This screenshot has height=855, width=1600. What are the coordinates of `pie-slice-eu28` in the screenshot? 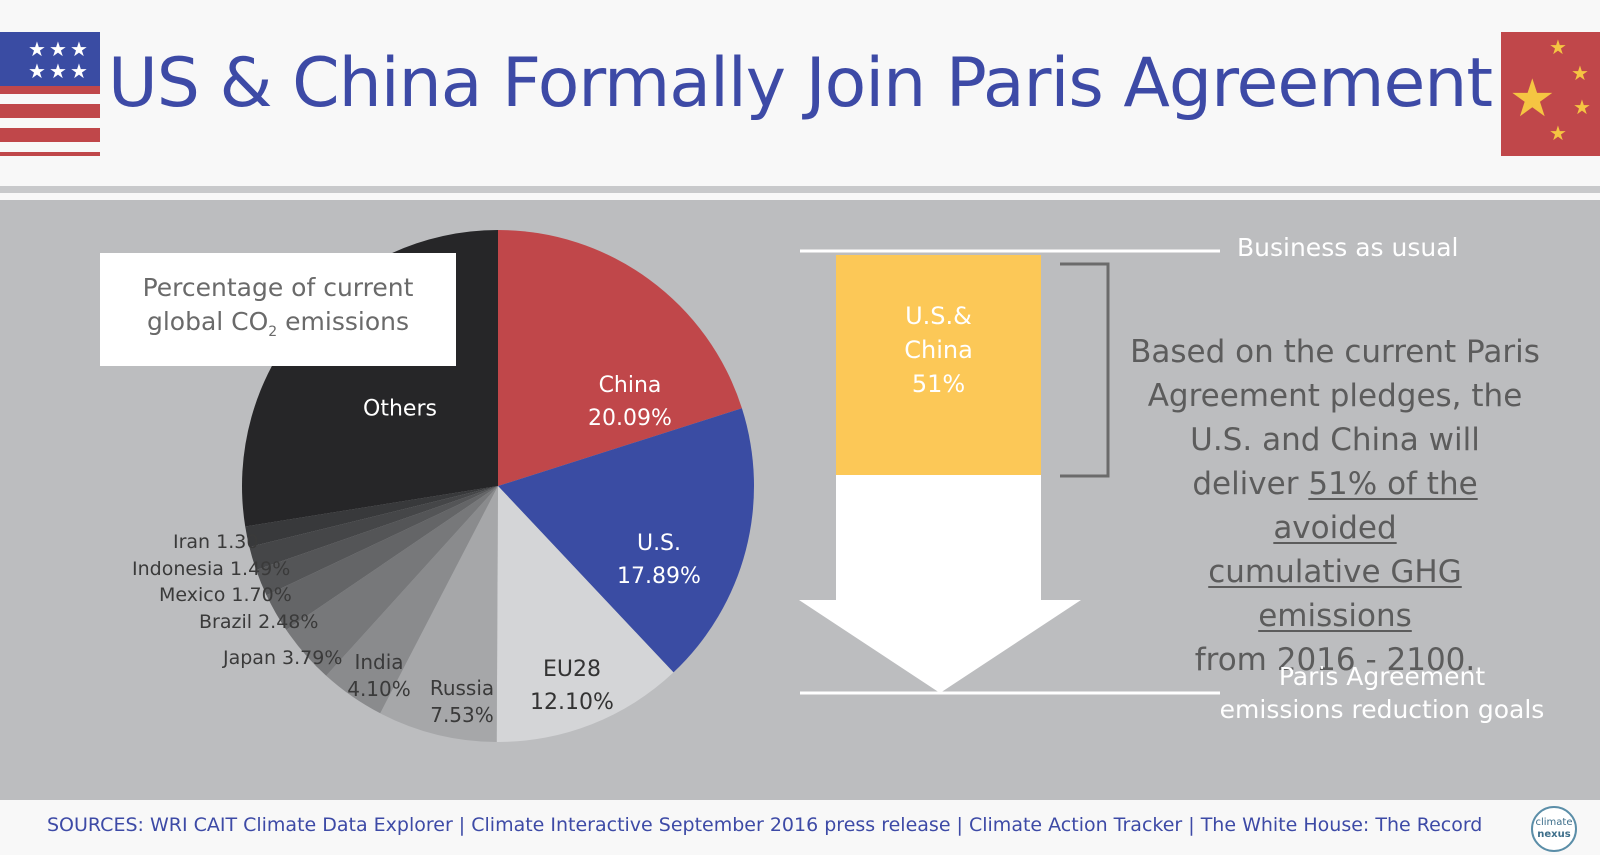 It's located at (585, 614).